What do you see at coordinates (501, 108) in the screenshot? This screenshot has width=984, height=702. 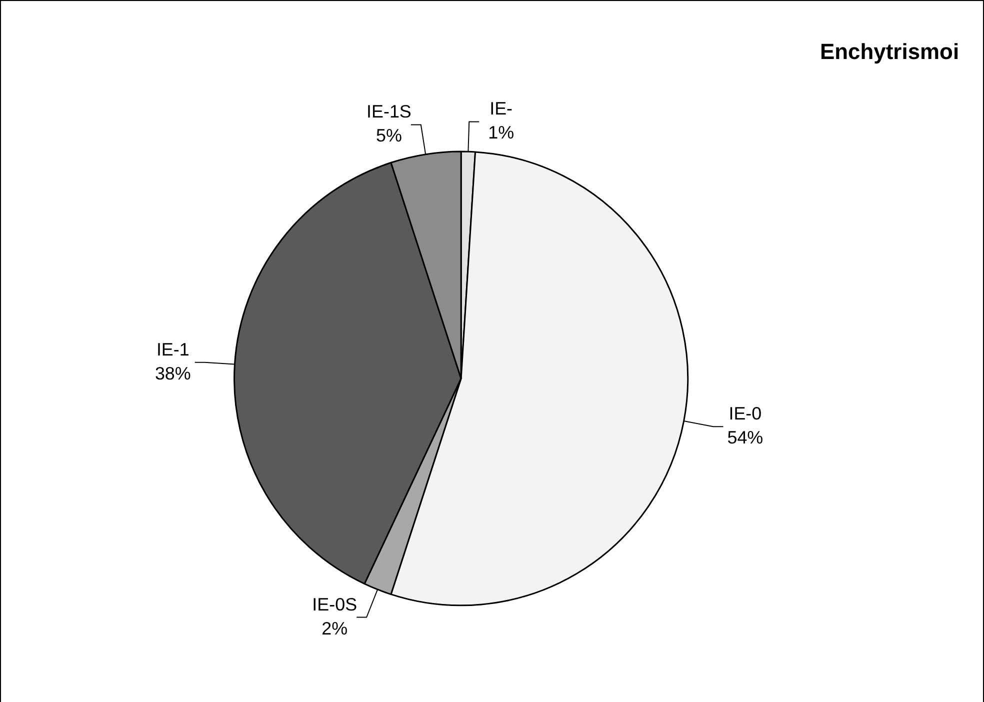 I see `slice-label: IE-` at bounding box center [501, 108].